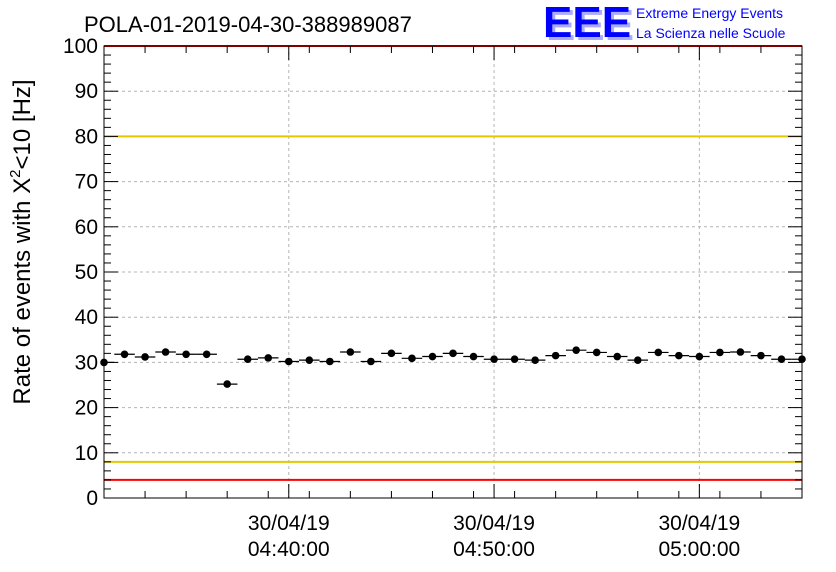 This screenshot has width=836, height=572. I want to click on y-tick-label: 0, so click(92, 498).